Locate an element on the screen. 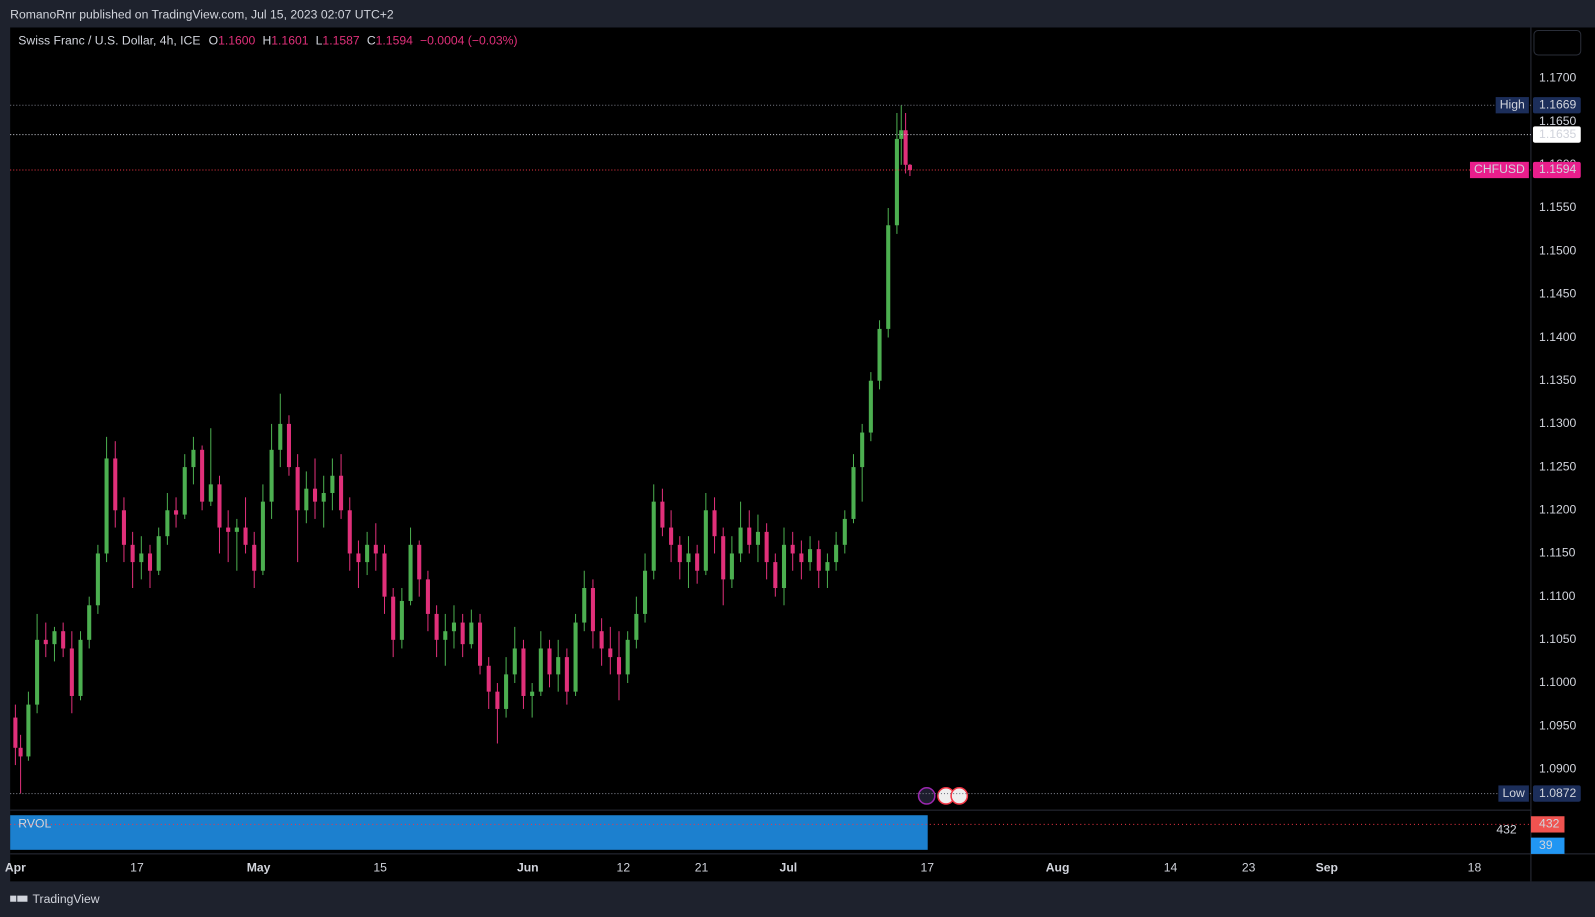 The height and width of the screenshot is (917, 1595). x-tick-label: May is located at coordinates (259, 867).